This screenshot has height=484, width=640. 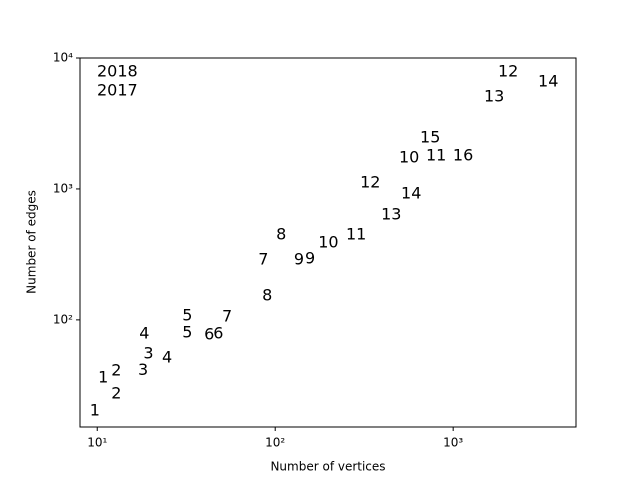 What do you see at coordinates (453, 443) in the screenshot?
I see `x-tick-label: 10³` at bounding box center [453, 443].